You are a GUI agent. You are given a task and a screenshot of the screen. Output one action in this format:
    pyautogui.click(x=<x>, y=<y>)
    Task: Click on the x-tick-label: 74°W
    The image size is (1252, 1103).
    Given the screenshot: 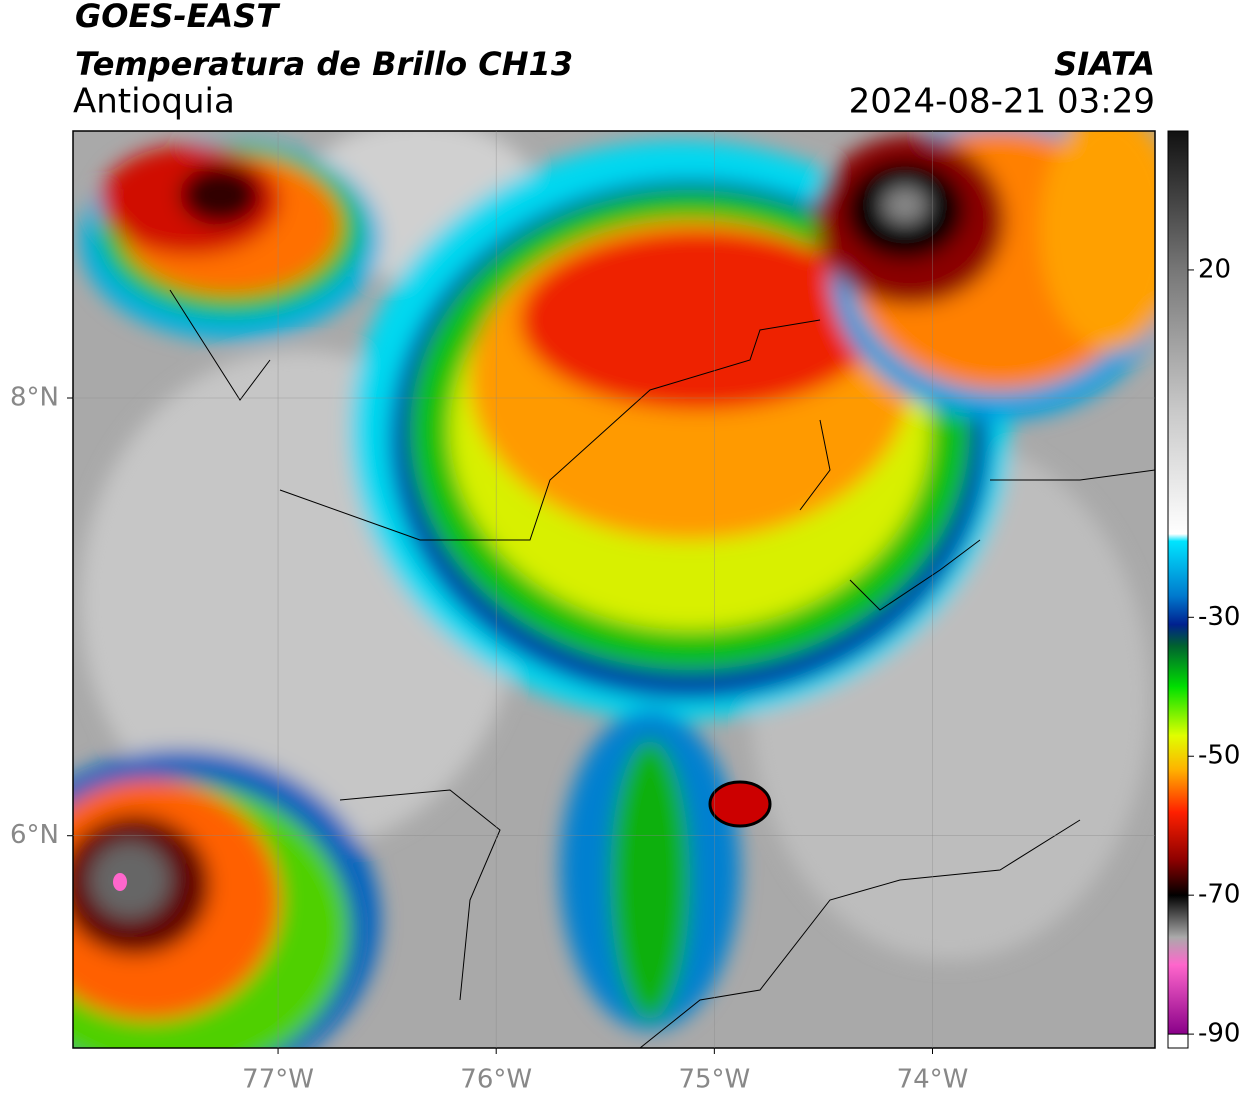 What is the action you would take?
    pyautogui.click(x=933, y=1080)
    